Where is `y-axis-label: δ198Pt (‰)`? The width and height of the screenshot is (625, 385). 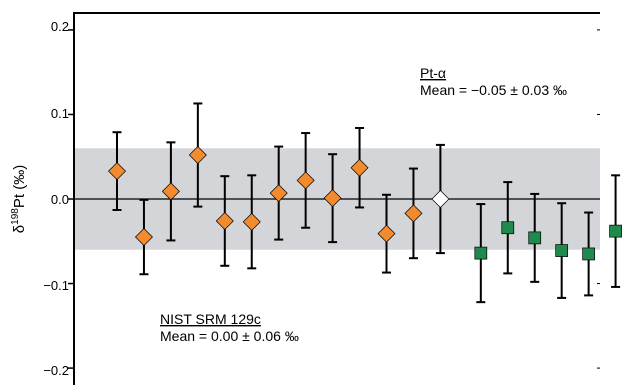
y-axis-label: δ198Pt (‰) is located at coordinates (19, 199).